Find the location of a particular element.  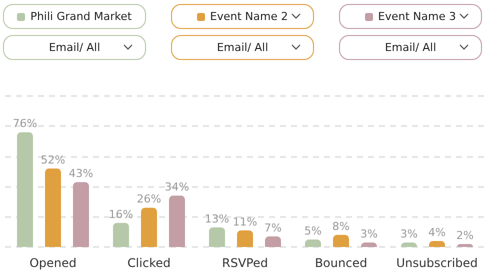

x-tick-label: Unsubscribed is located at coordinates (437, 263).